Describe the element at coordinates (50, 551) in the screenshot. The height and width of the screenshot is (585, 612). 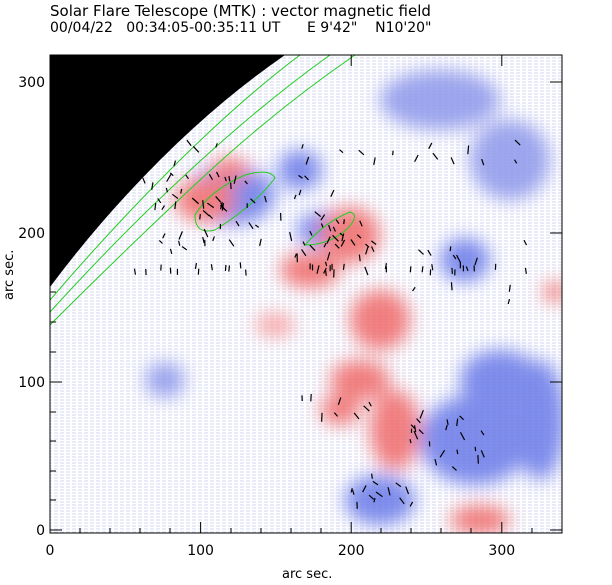
I see `x-tick-label: 0` at that location.